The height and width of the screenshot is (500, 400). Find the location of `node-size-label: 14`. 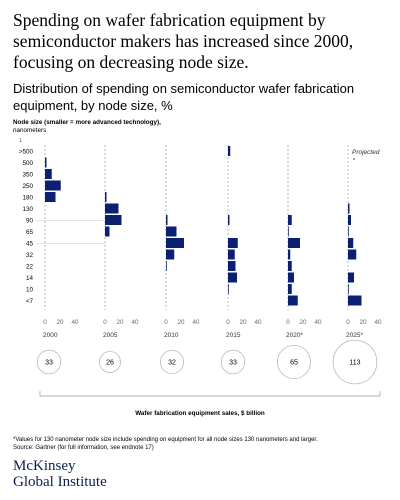

node-size-label: 14 is located at coordinates (30, 278).